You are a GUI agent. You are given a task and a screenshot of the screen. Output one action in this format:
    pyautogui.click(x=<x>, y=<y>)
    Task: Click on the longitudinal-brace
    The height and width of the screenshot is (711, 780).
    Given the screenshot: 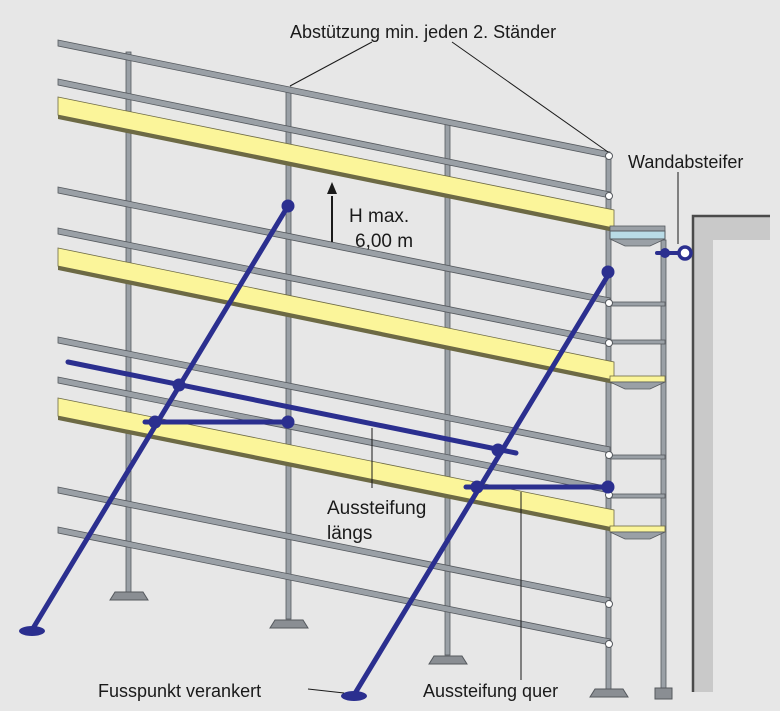 What is the action you would take?
    pyautogui.click(x=292, y=407)
    